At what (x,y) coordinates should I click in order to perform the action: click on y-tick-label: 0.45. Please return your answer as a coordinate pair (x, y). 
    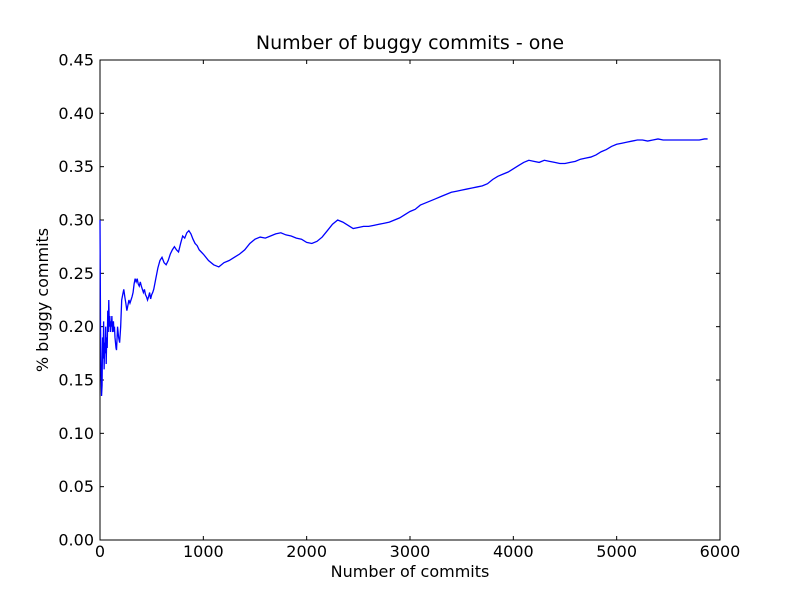
    Looking at the image, I should click on (76, 60).